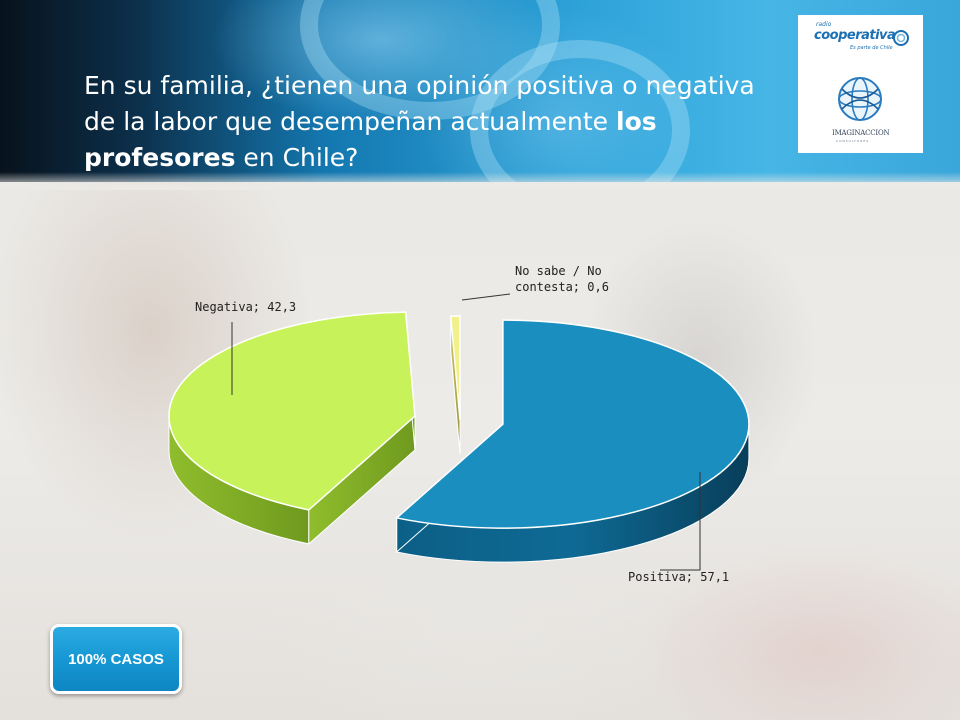 This screenshot has height=720, width=960. What do you see at coordinates (297, 157) in the screenshot?
I see `title-text-end: en Chile?` at bounding box center [297, 157].